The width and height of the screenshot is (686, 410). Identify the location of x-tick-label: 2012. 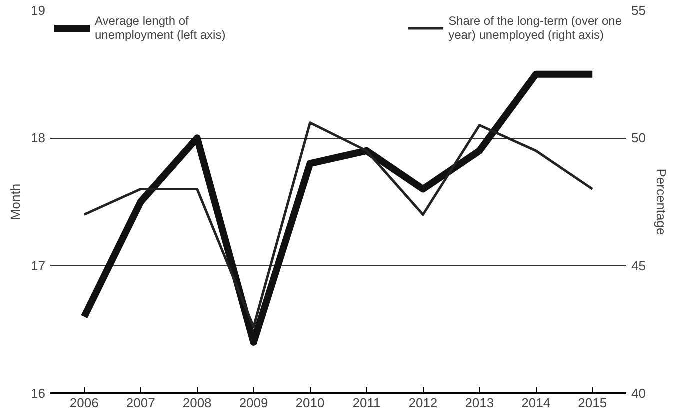
(423, 403).